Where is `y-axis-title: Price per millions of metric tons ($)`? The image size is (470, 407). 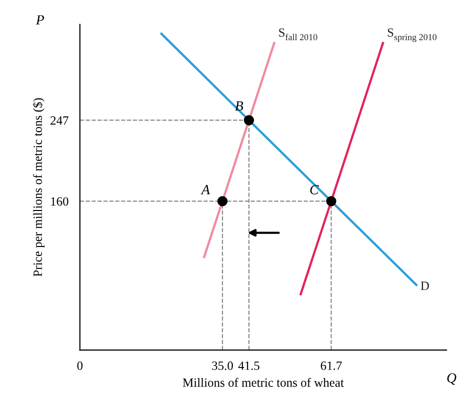 y-axis-title: Price per millions of metric tons ($) is located at coordinates (38, 187).